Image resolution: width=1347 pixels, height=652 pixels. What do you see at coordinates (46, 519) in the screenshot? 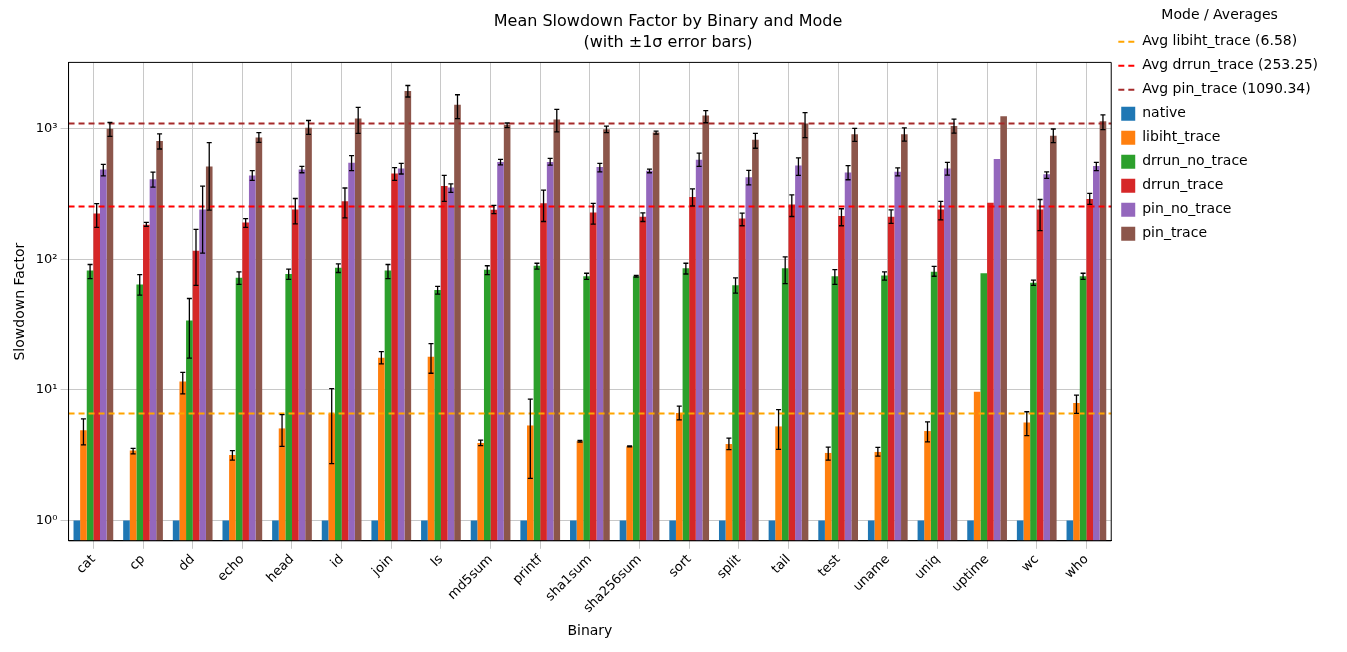
I see `y-tick-label: 10⁰` at bounding box center [46, 519].